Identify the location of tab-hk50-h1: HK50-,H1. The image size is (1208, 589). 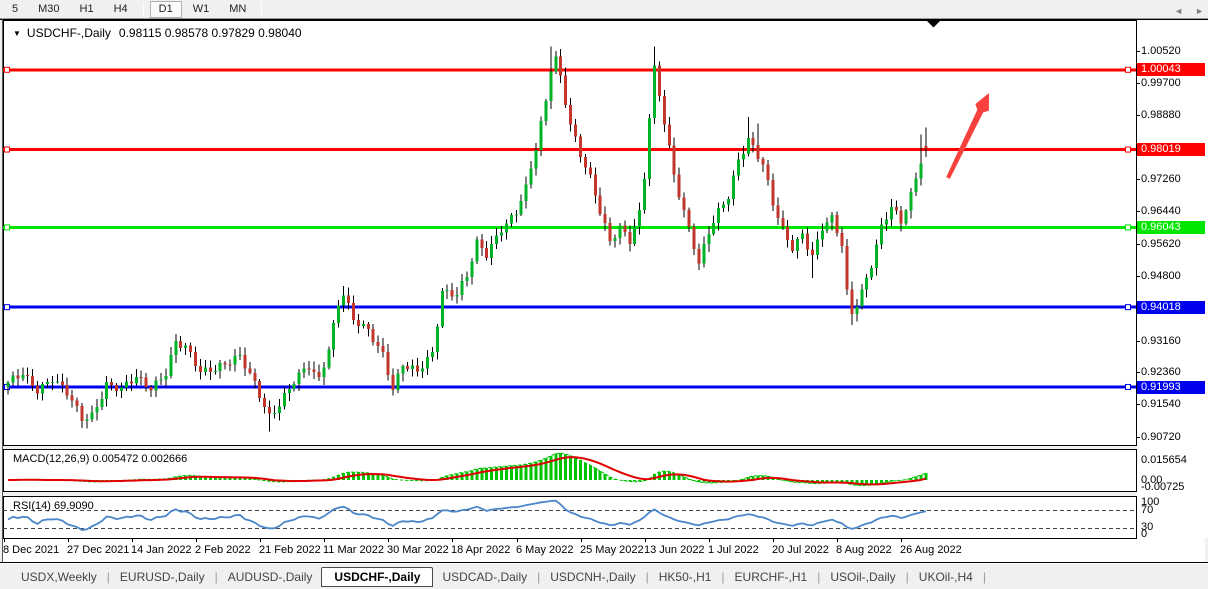
(685, 576).